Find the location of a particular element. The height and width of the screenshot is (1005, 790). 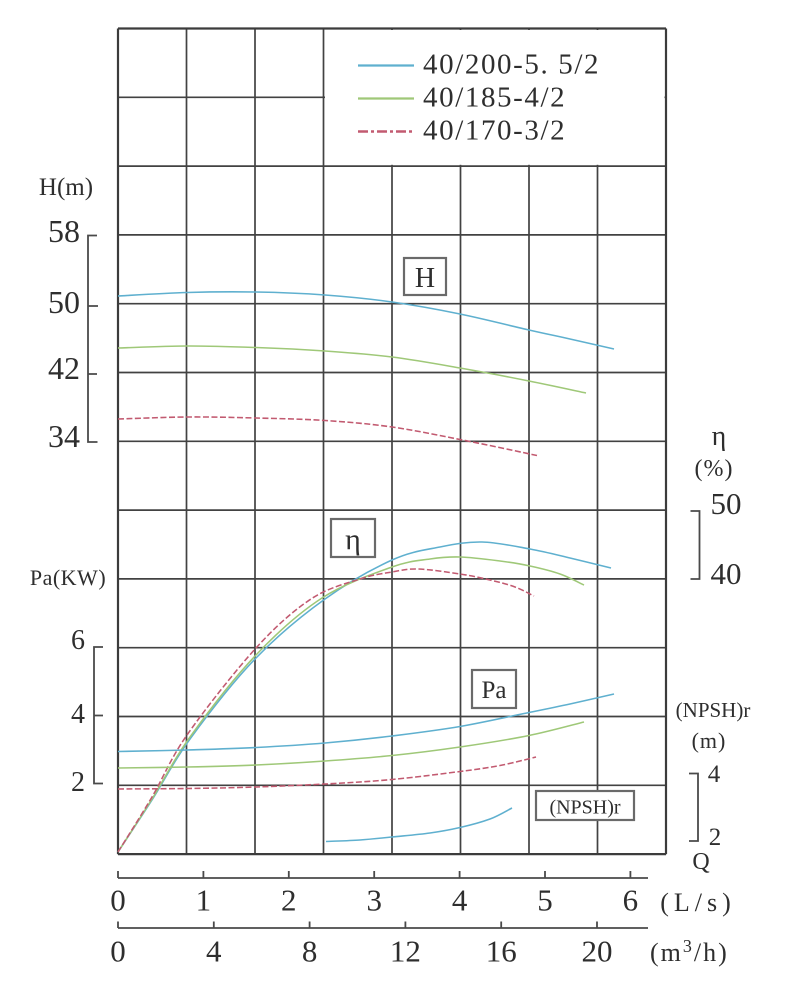

svg-text: Pa is located at coordinates (494, 690).